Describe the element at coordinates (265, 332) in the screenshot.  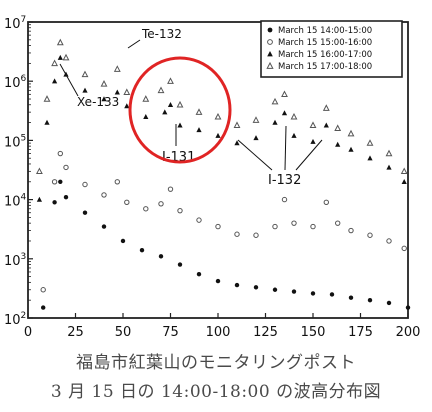
I see `x-tick-label: 125` at that location.